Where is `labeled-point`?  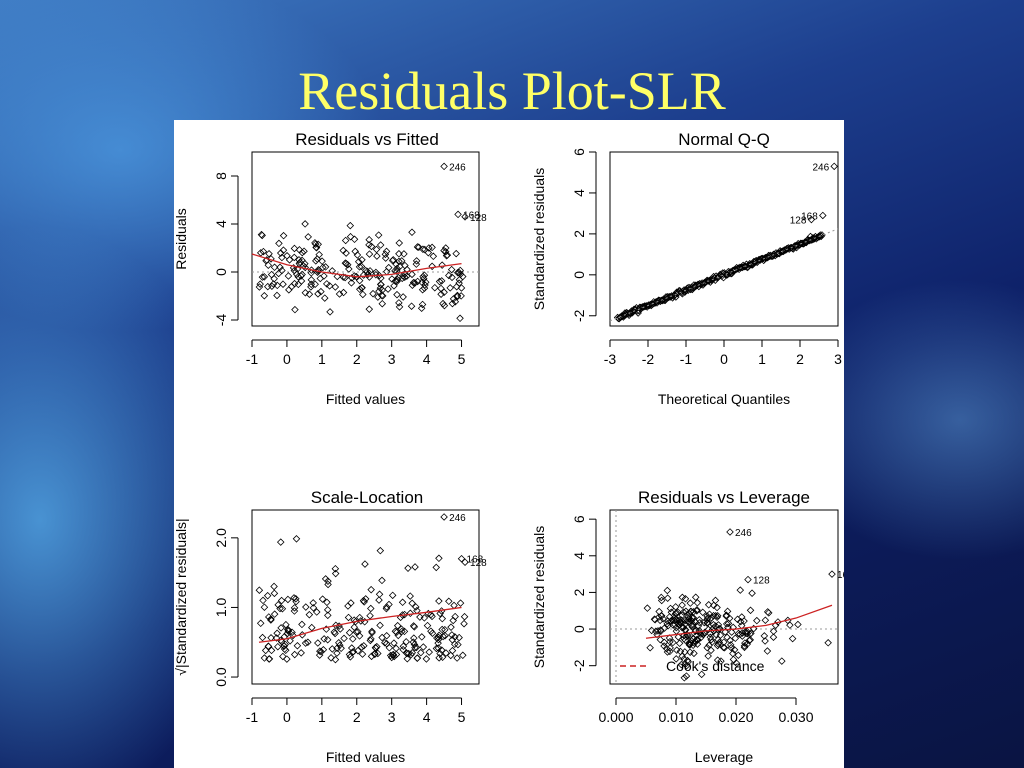 labeled-point is located at coordinates (730, 532).